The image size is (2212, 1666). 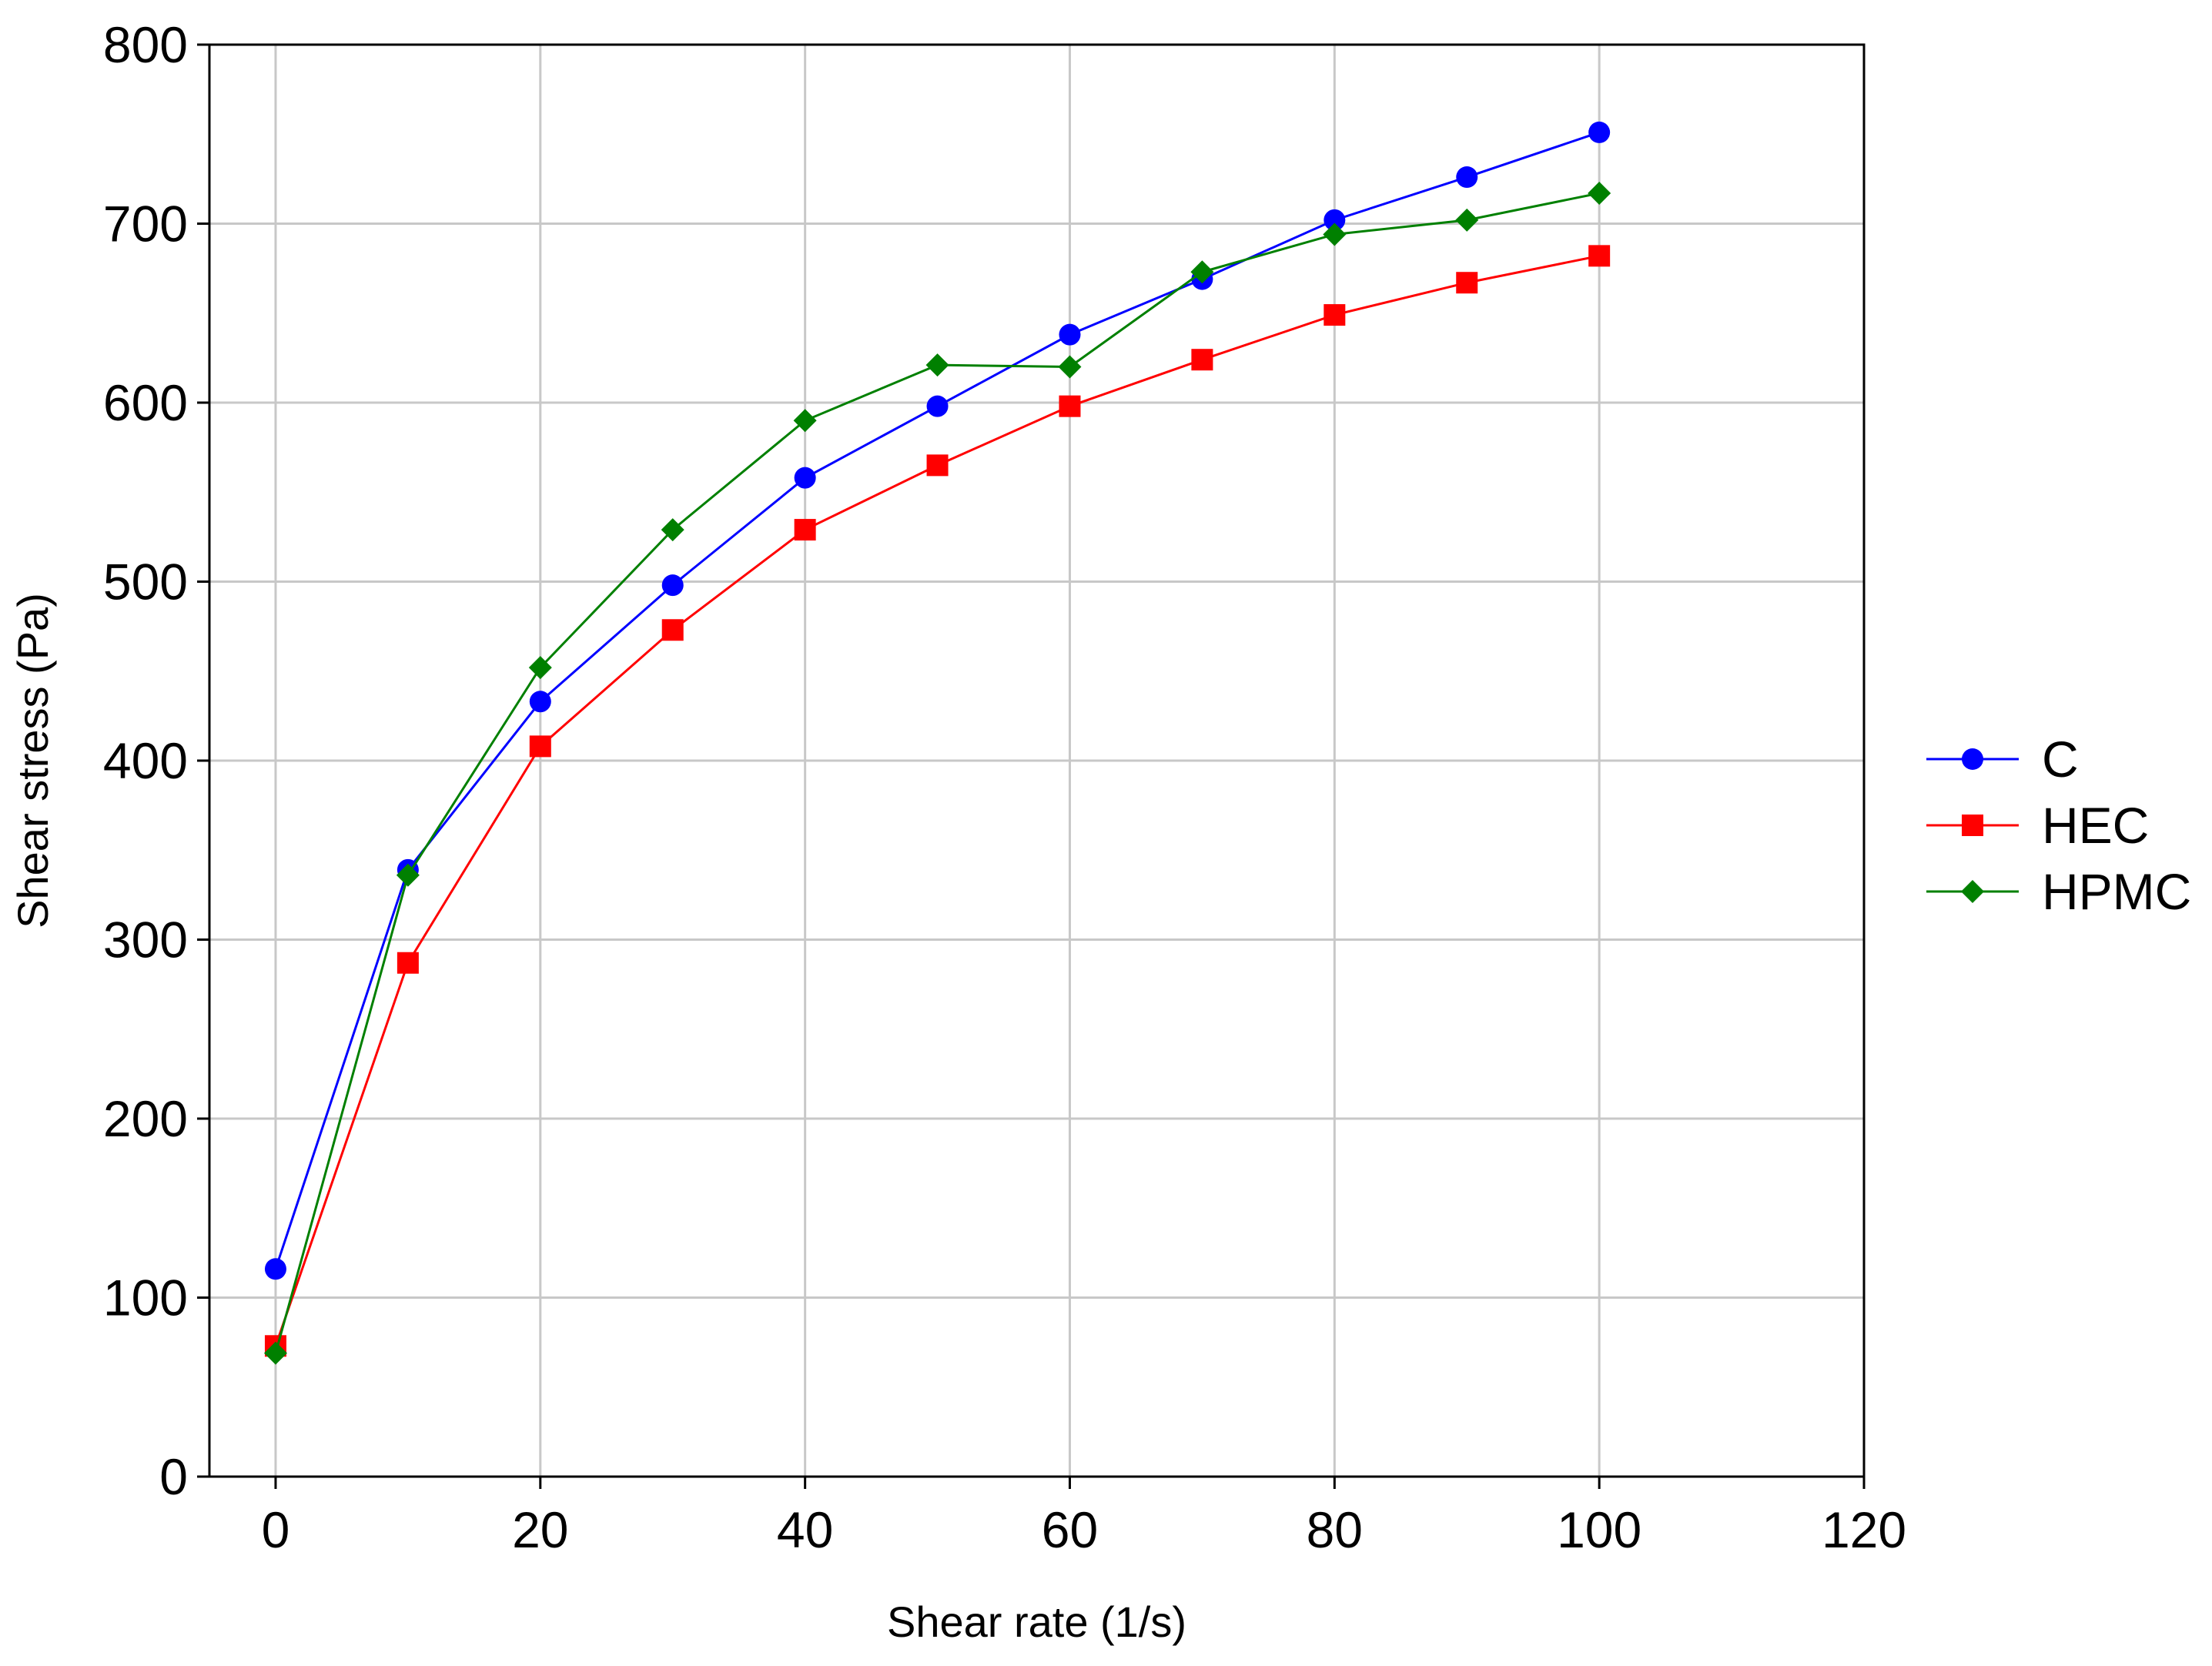 I want to click on y-tick-label: 800, so click(x=145, y=44).